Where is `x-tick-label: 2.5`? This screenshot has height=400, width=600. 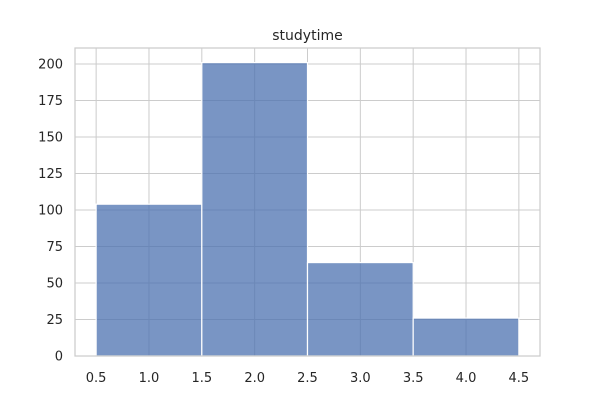 x-tick-label: 2.5 is located at coordinates (307, 378).